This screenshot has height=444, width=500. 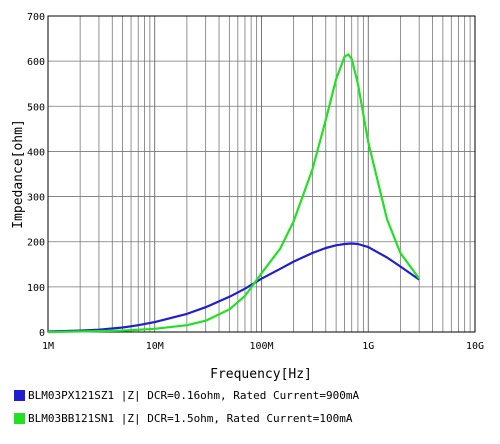 I want to click on y-tick-label: 100, so click(x=36, y=288).